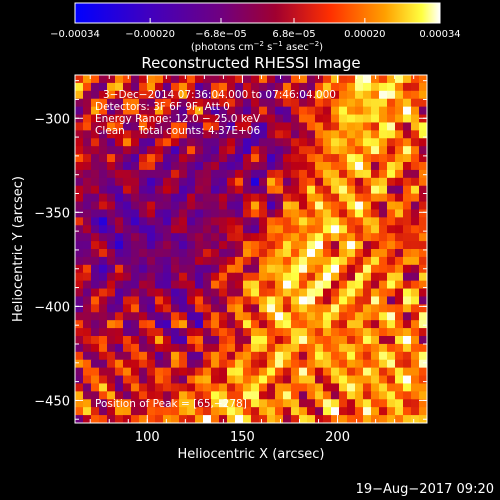  I want to click on colorbar-tick-label: −6.8e−05, so click(221, 34).